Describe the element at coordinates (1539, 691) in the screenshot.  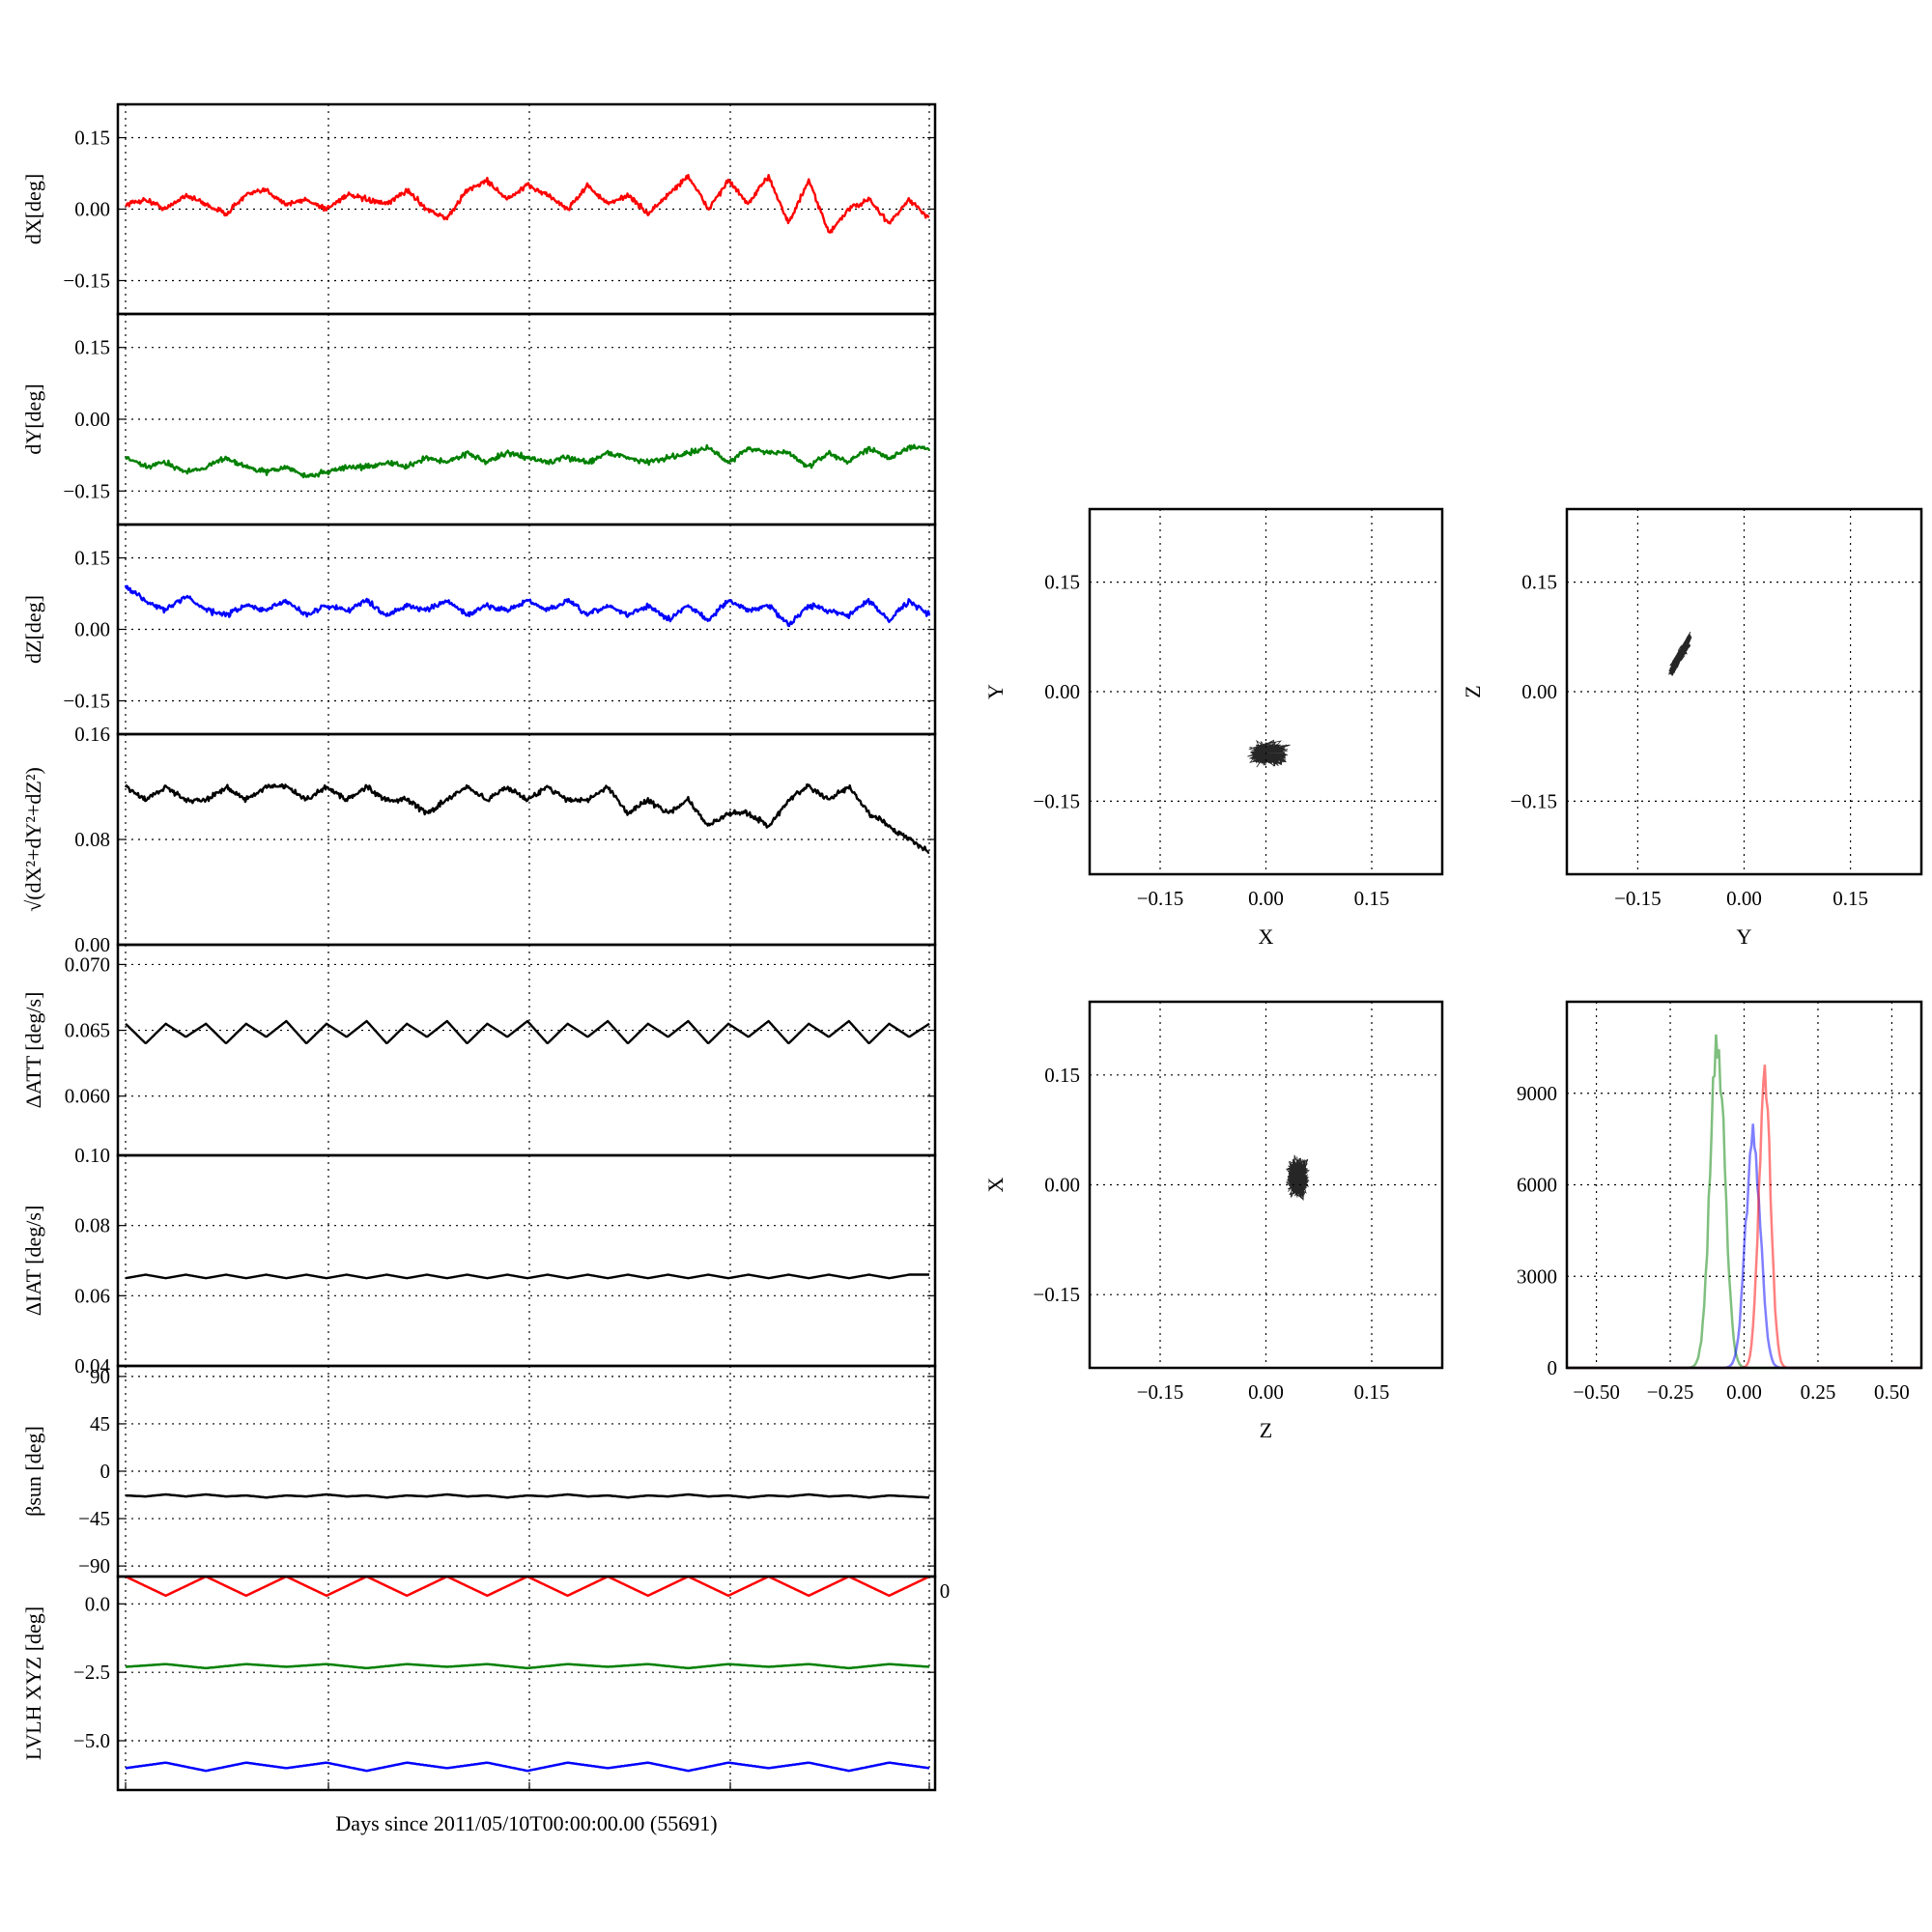
I see `scatter-9-ytick-label: 0.00` at that location.